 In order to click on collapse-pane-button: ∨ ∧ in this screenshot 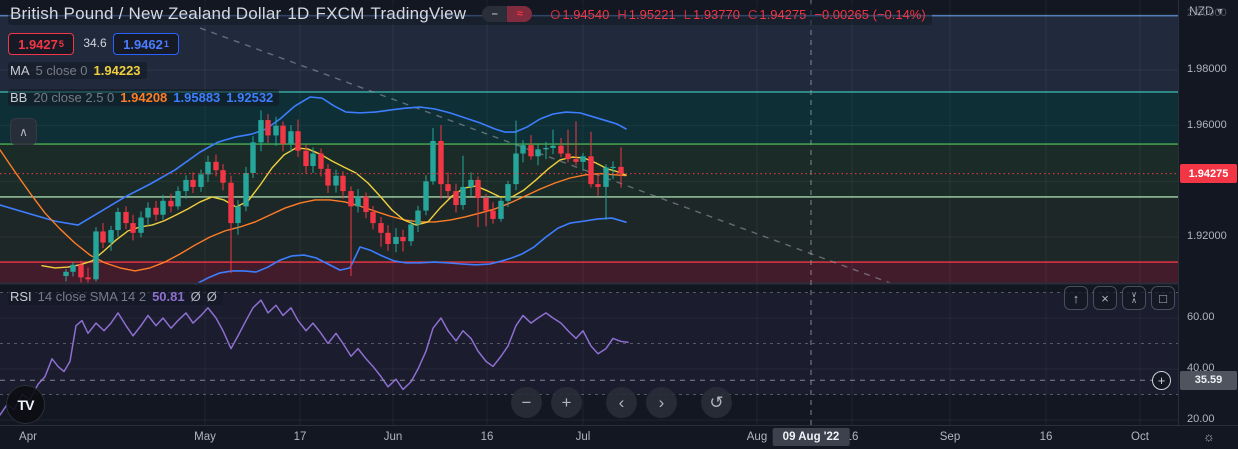, I will do `click(1134, 298)`.